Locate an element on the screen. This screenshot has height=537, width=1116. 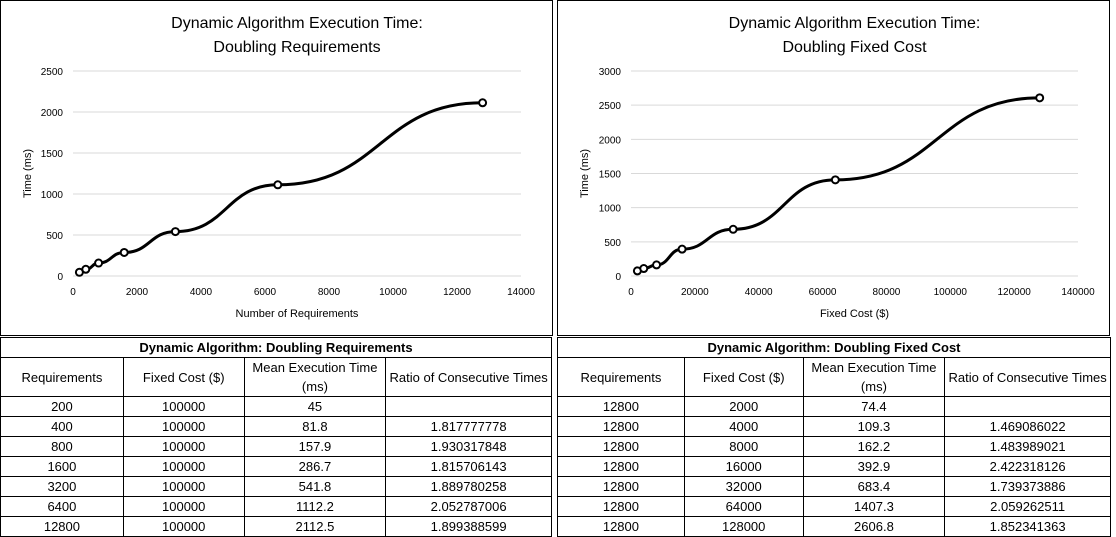
chart-title: Doubling Fixed Cost is located at coordinates (854, 47).